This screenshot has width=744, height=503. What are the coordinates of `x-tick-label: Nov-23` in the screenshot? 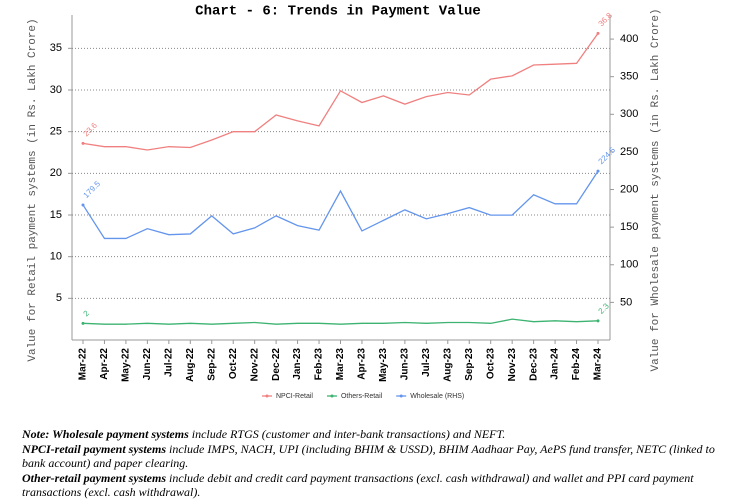 It's located at (512, 365).